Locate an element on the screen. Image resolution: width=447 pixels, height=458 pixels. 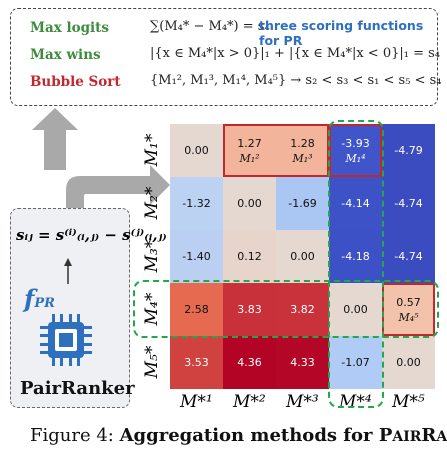
f-letter: f is located at coordinates (29, 298).